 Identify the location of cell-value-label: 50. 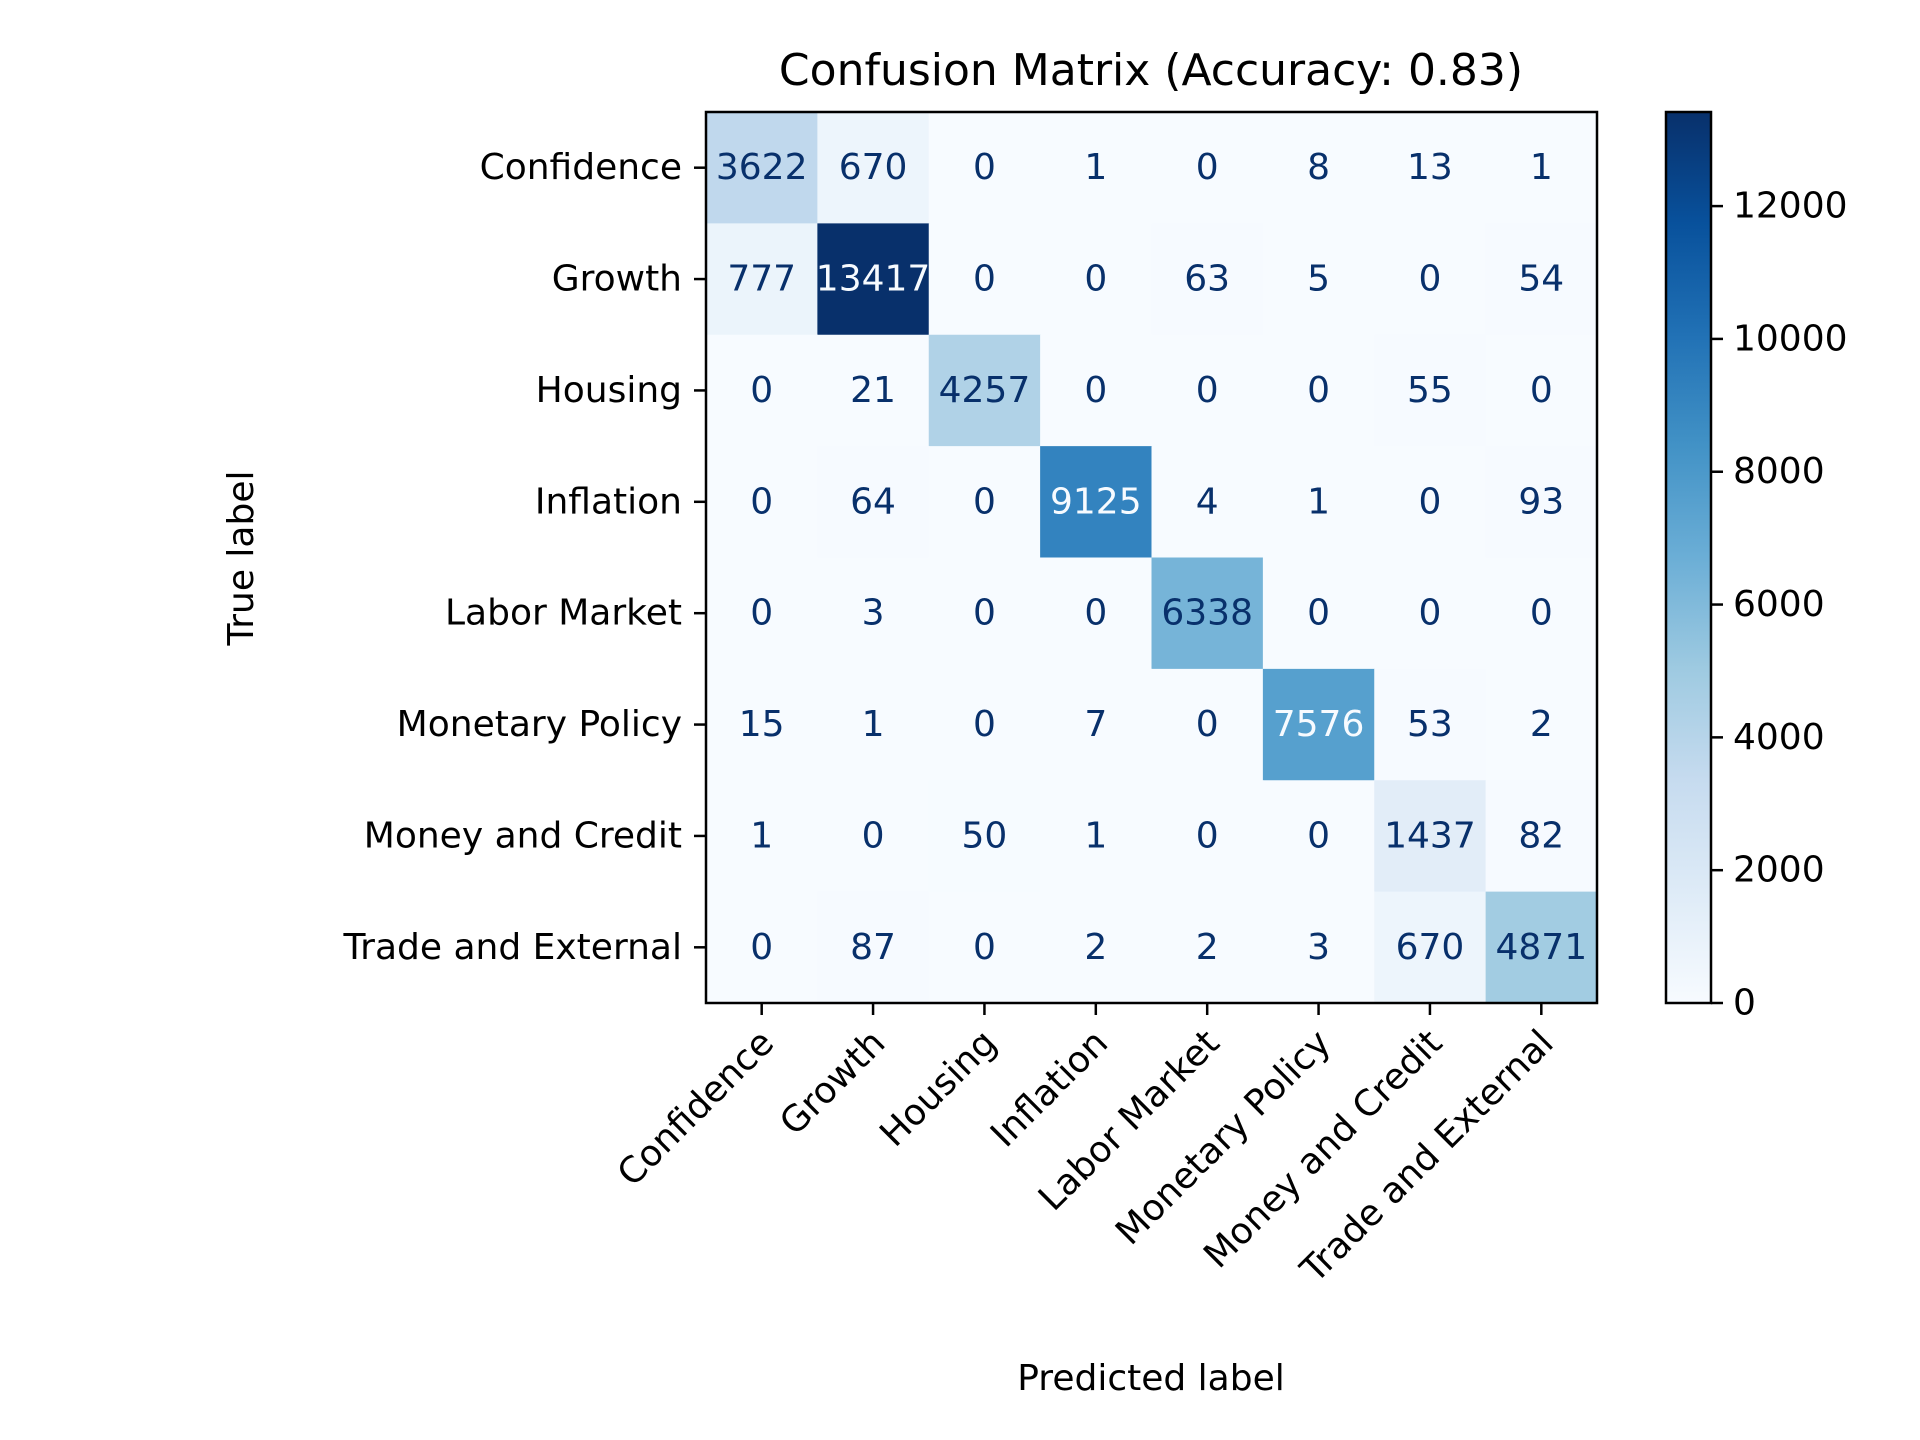
(985, 835).